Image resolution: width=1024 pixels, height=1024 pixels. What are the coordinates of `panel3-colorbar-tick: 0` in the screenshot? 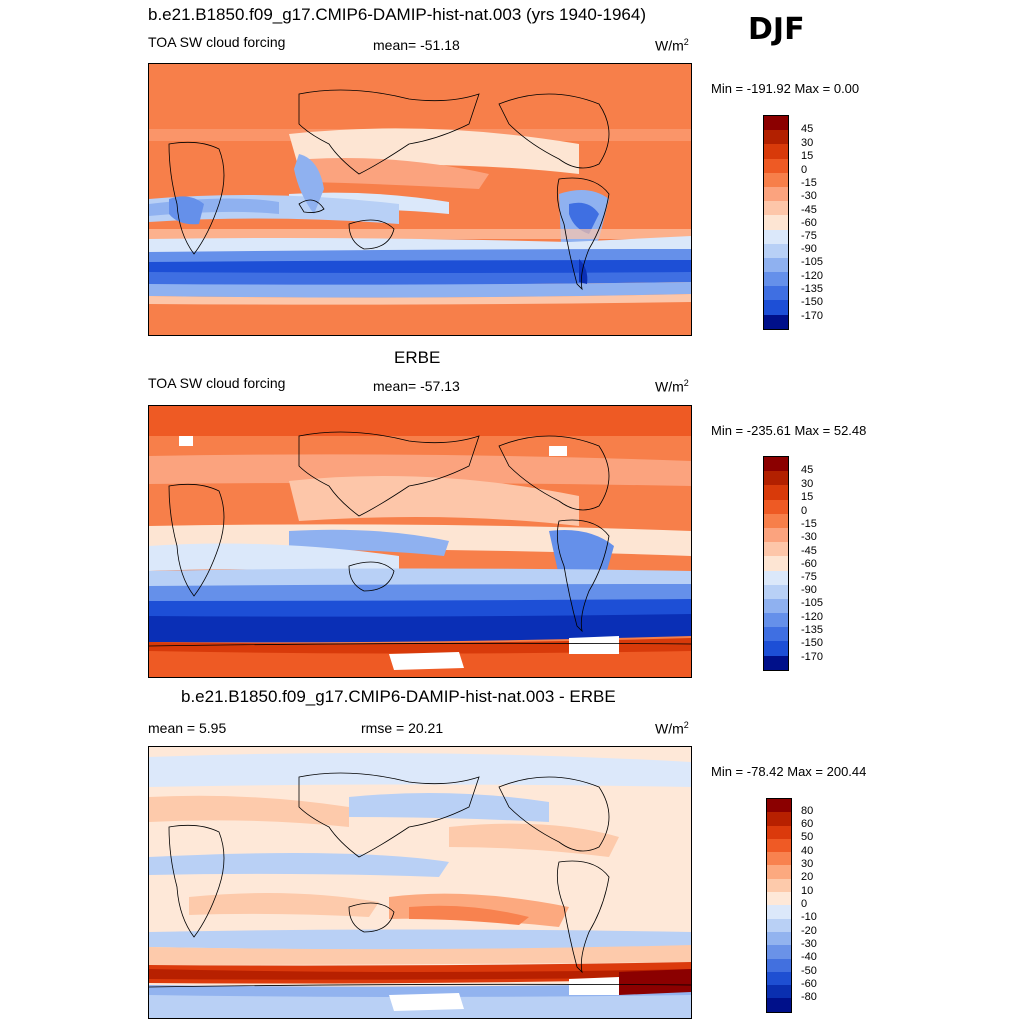 It's located at (804, 904).